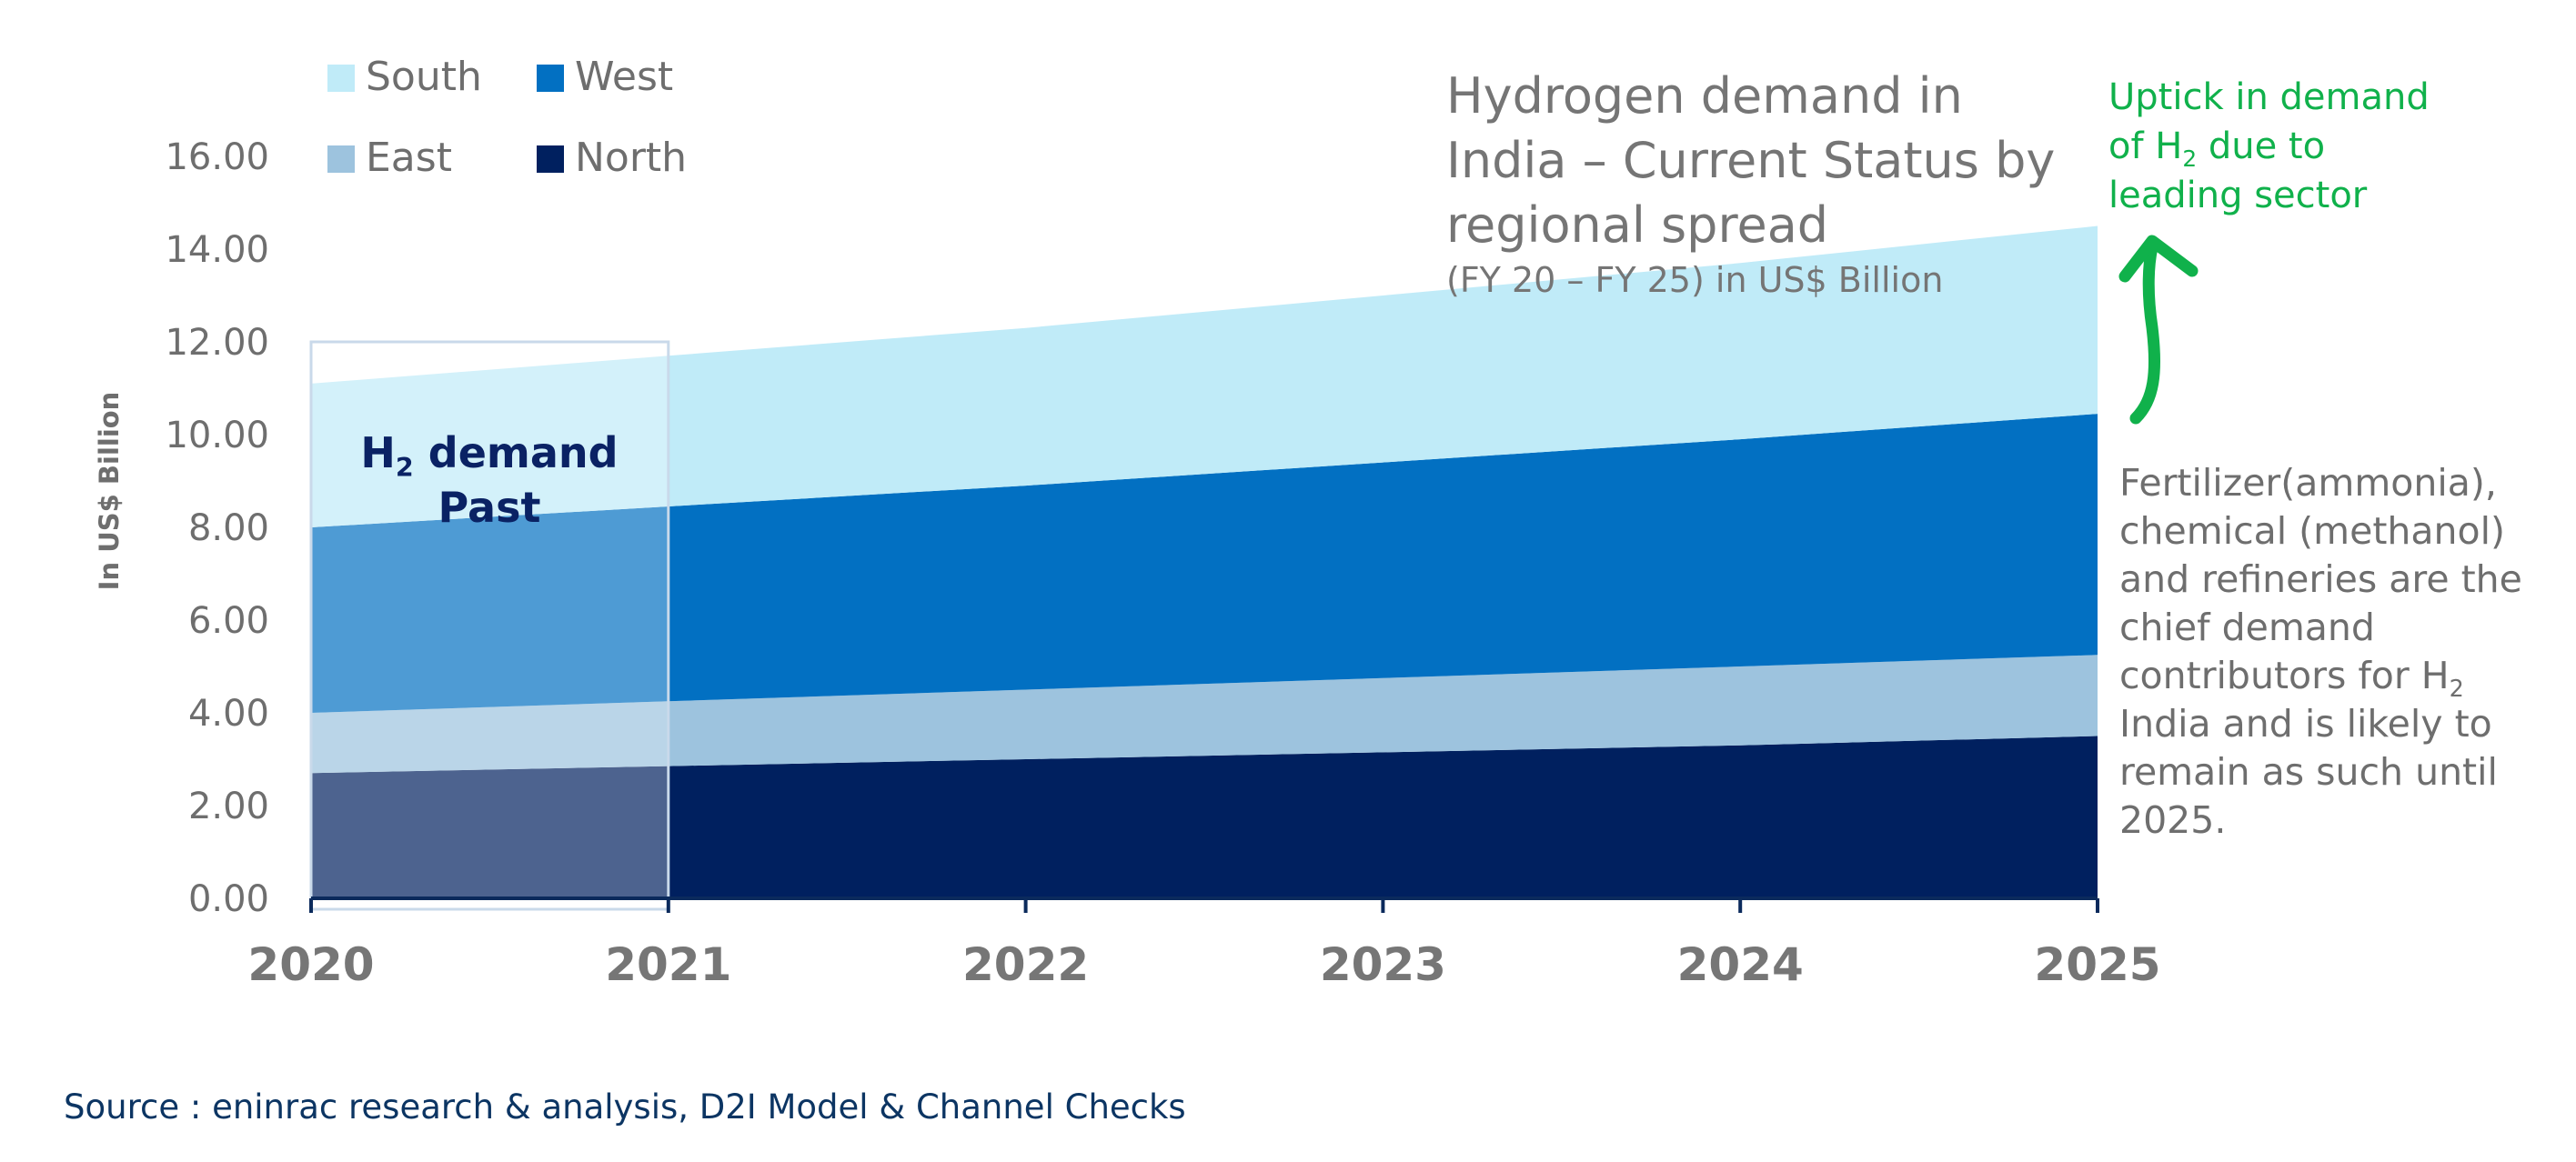 Image resolution: width=2576 pixels, height=1162 pixels. Describe the element at coordinates (228, 528) in the screenshot. I see `y-tick-label: 8.00` at that location.